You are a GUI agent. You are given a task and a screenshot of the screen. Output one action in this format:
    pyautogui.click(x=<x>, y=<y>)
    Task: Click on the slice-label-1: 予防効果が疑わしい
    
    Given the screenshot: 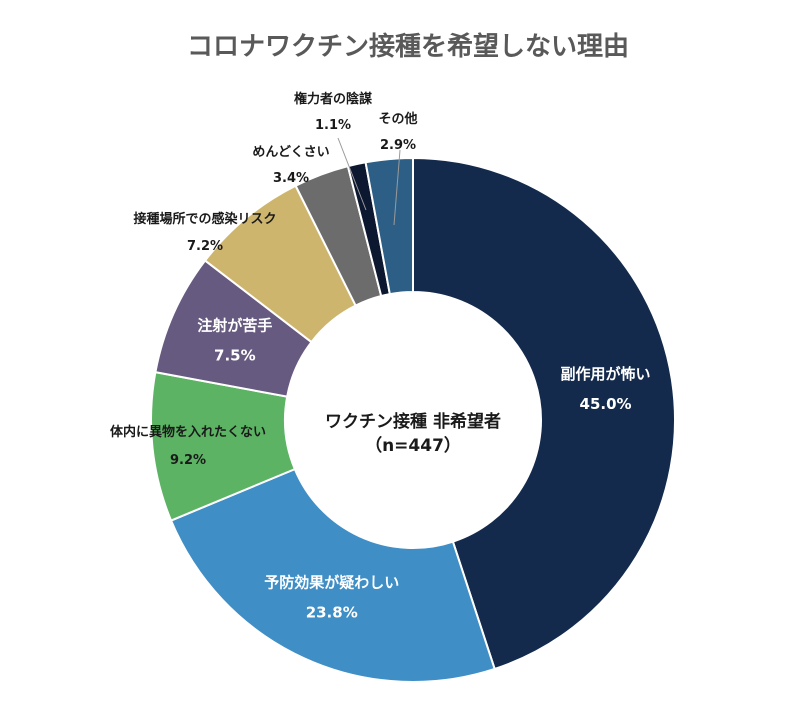 What is the action you would take?
    pyautogui.click(x=331, y=582)
    